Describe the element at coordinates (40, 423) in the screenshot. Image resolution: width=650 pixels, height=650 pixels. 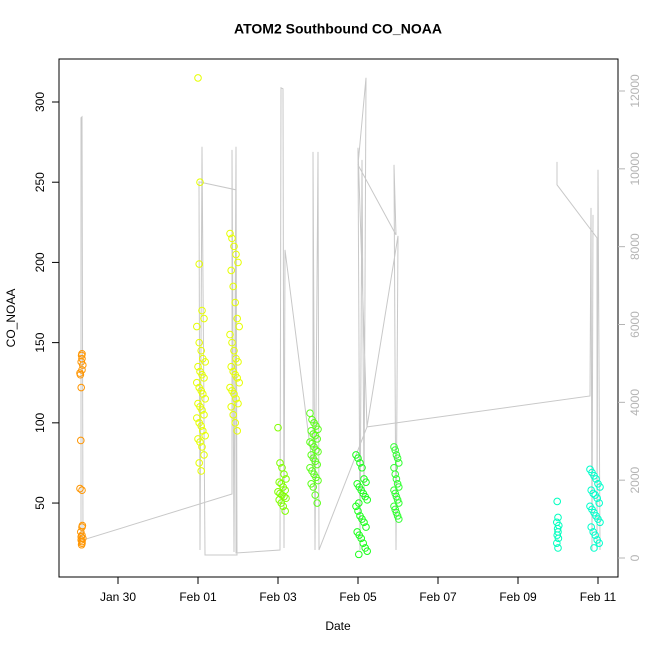
I see `y-tick-label: 100` at that location.